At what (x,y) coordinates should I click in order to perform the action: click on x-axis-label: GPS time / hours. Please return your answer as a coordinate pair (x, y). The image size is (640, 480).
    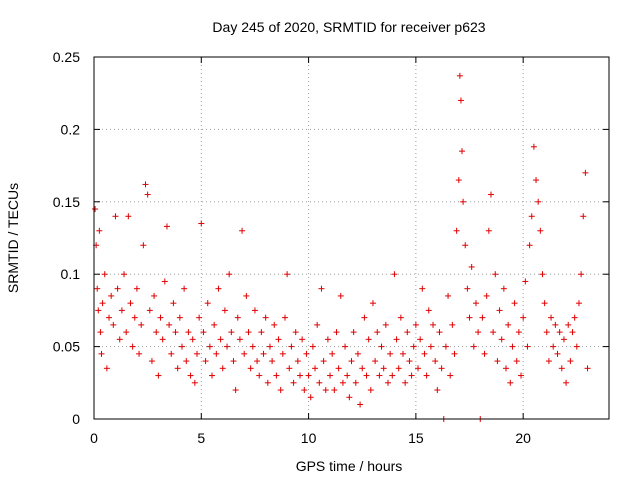
    Looking at the image, I should click on (349, 466).